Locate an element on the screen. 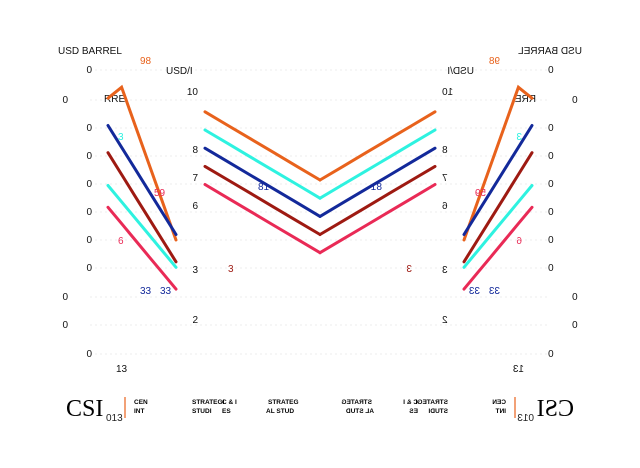 This screenshot has width=640, height=468. mid-right-unit-label: USD/I is located at coordinates (460, 71).